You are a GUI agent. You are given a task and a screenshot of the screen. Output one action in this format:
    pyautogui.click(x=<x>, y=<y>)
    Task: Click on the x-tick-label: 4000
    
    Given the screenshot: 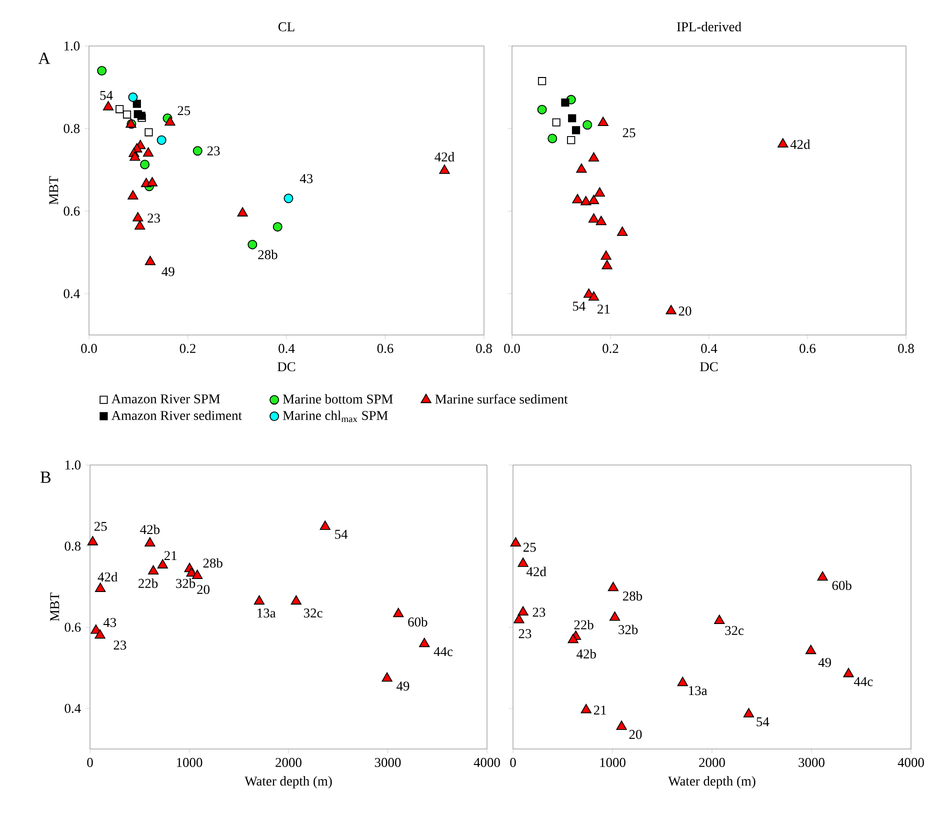 What is the action you would take?
    pyautogui.click(x=487, y=763)
    